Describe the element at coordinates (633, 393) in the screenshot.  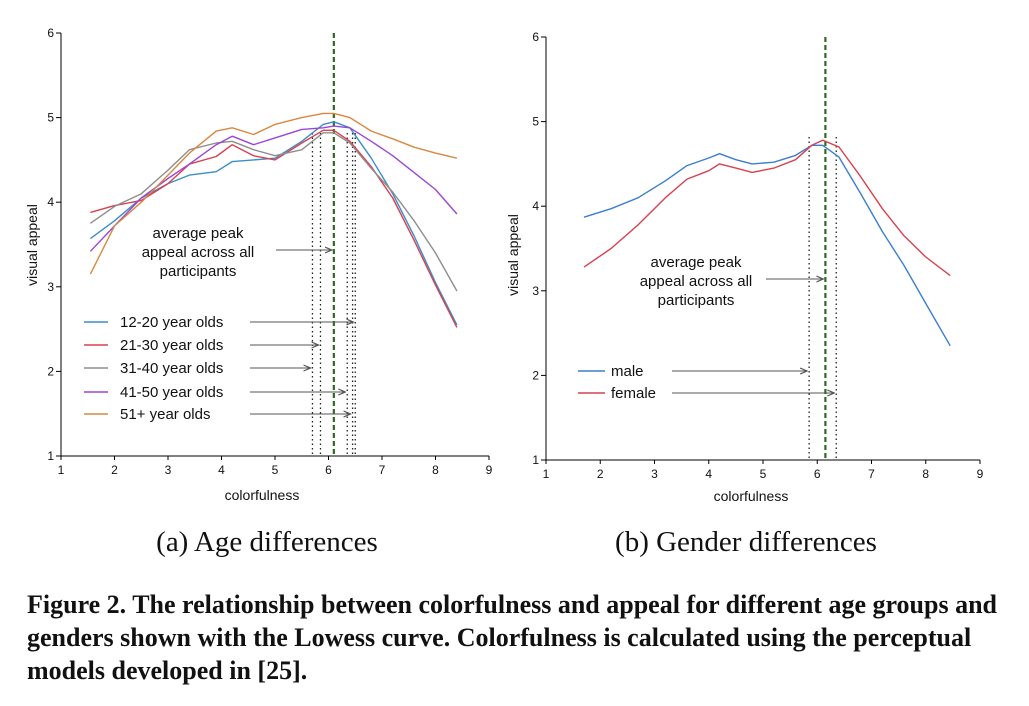
I see `legend-label: female` at that location.